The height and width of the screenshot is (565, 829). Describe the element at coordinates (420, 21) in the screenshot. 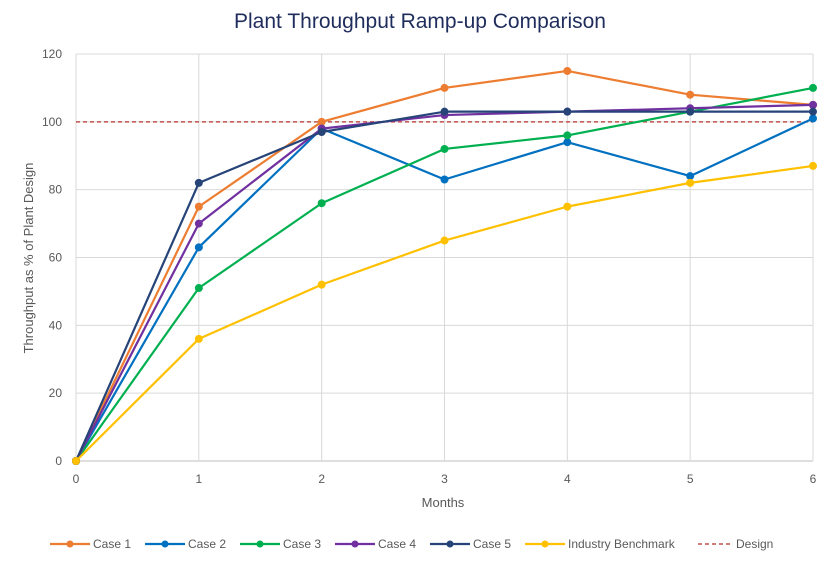

I see `chart-title: Plant Throughput Ramp-up Comparison` at that location.